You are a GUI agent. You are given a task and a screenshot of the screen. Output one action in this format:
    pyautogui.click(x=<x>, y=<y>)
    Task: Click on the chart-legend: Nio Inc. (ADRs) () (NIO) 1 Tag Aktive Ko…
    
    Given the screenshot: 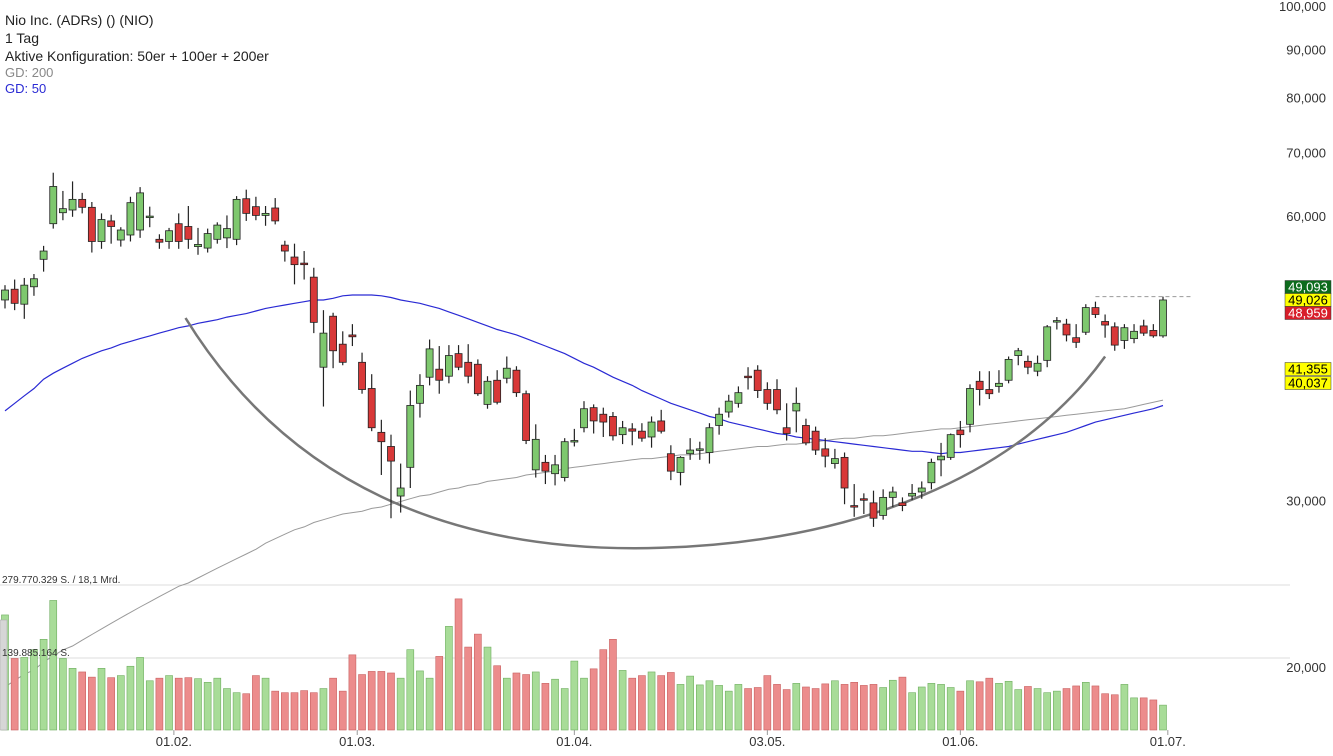 What is the action you would take?
    pyautogui.click(x=137, y=54)
    